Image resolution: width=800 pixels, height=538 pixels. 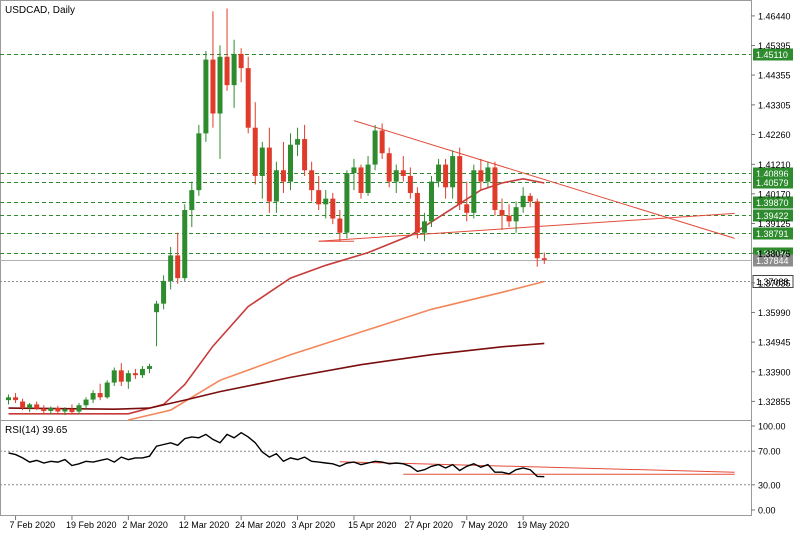 What do you see at coordinates (774, 224) in the screenshot?
I see `y-tick-label: 1.39125` at bounding box center [774, 224].